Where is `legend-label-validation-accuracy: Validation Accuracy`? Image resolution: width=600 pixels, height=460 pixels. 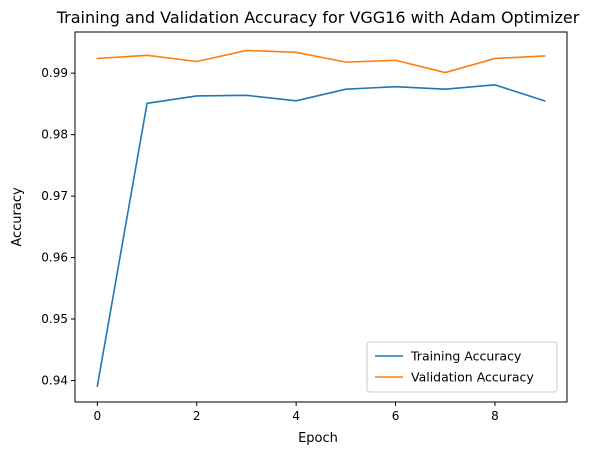
legend-label-validation-accuracy: Validation Accuracy is located at coordinates (472, 377).